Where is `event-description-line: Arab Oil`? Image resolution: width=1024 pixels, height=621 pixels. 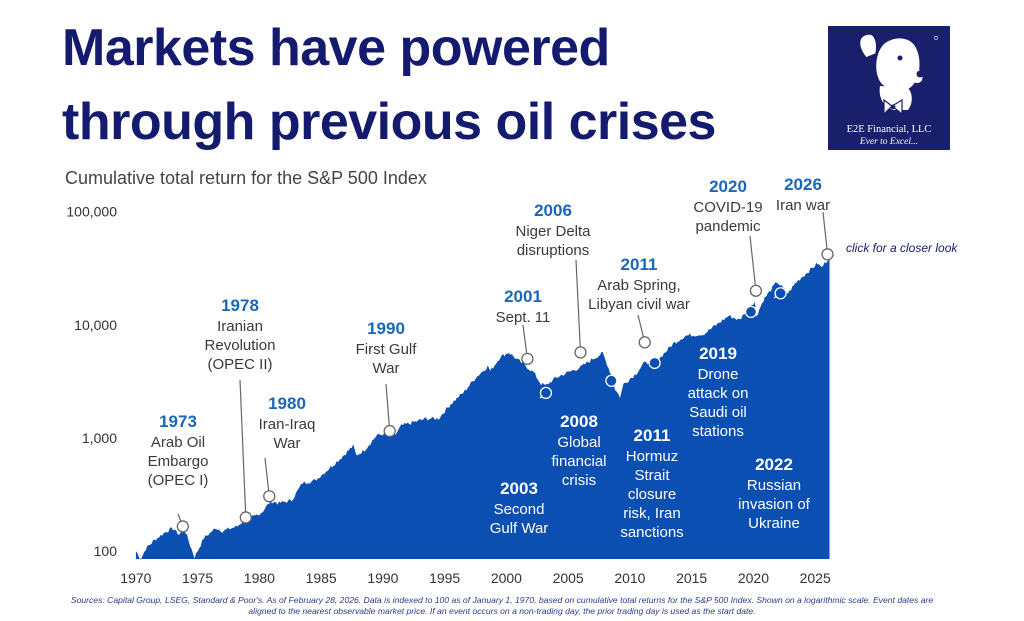
event-description-line: Arab Oil is located at coordinates (178, 442).